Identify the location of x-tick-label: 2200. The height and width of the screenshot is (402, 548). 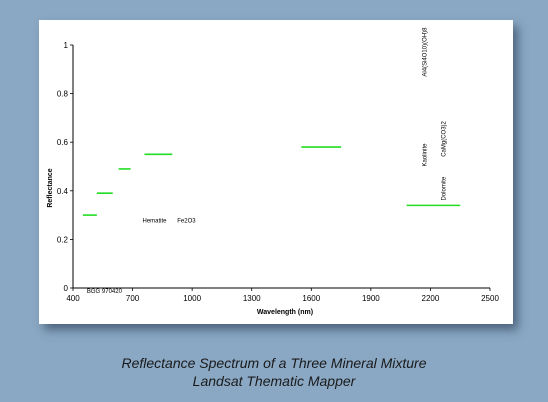
(431, 298).